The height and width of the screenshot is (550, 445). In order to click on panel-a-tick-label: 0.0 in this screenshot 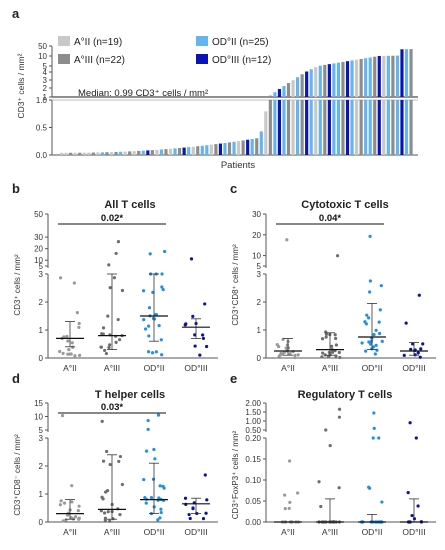, I will do `click(42, 155)`.